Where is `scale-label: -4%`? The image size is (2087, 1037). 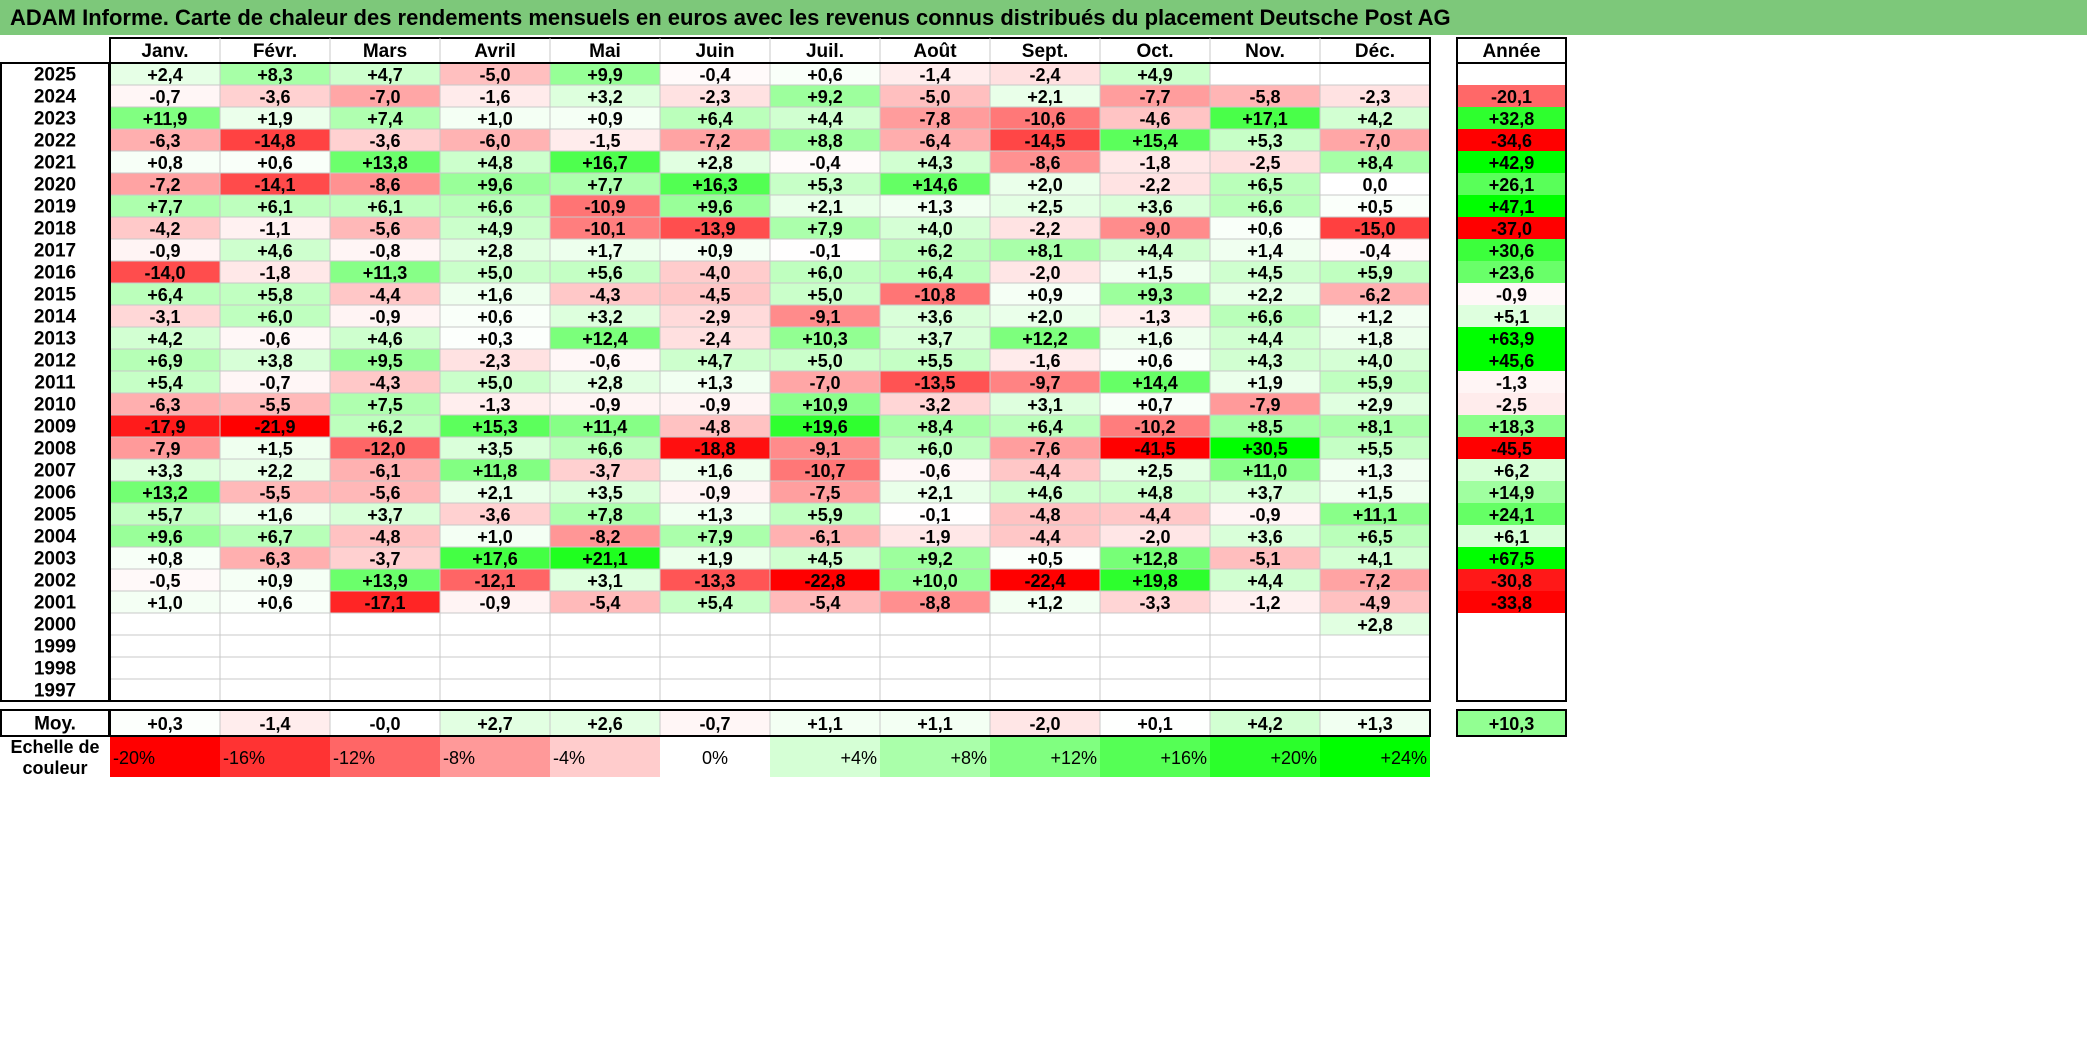 scale-label: -4% is located at coordinates (569, 758).